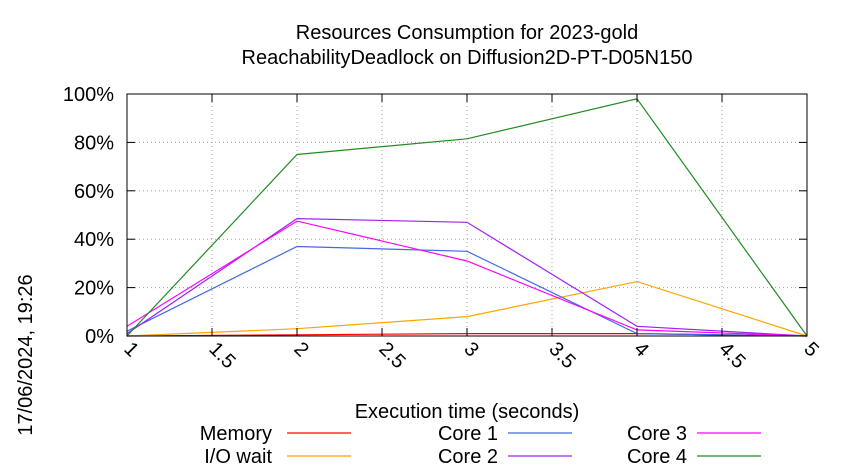  I want to click on legend-label-i-o-wait: I/O wait, so click(238, 457).